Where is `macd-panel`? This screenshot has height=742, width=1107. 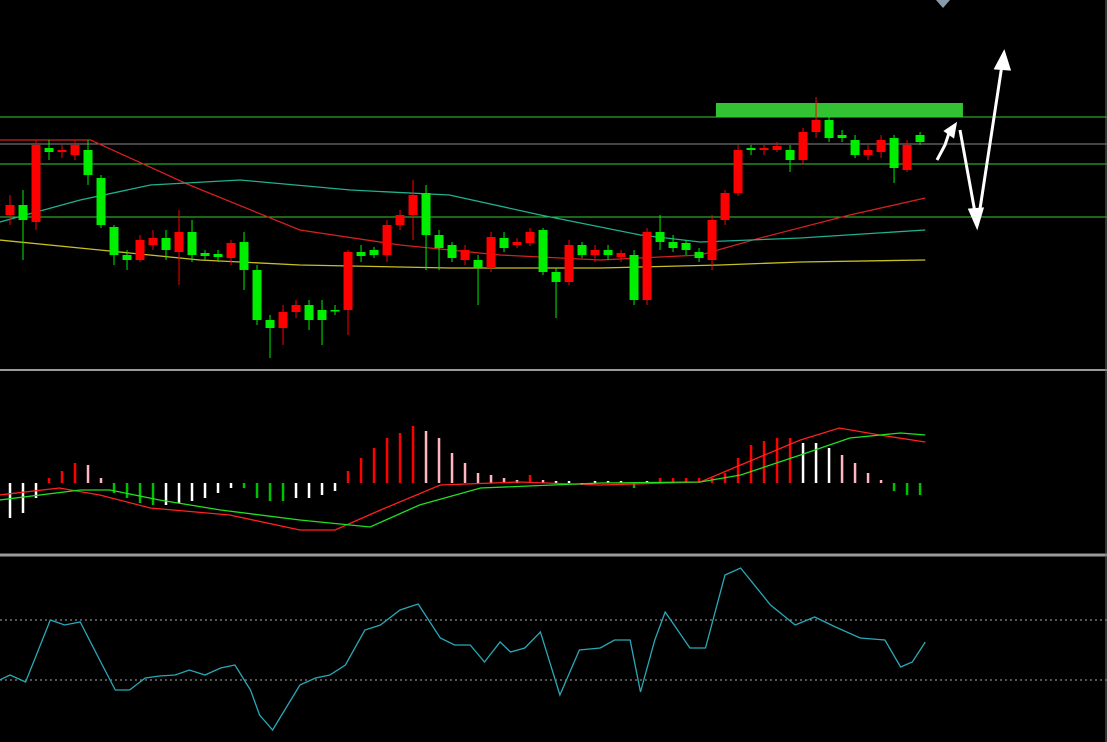
macd-panel is located at coordinates (463, 478).